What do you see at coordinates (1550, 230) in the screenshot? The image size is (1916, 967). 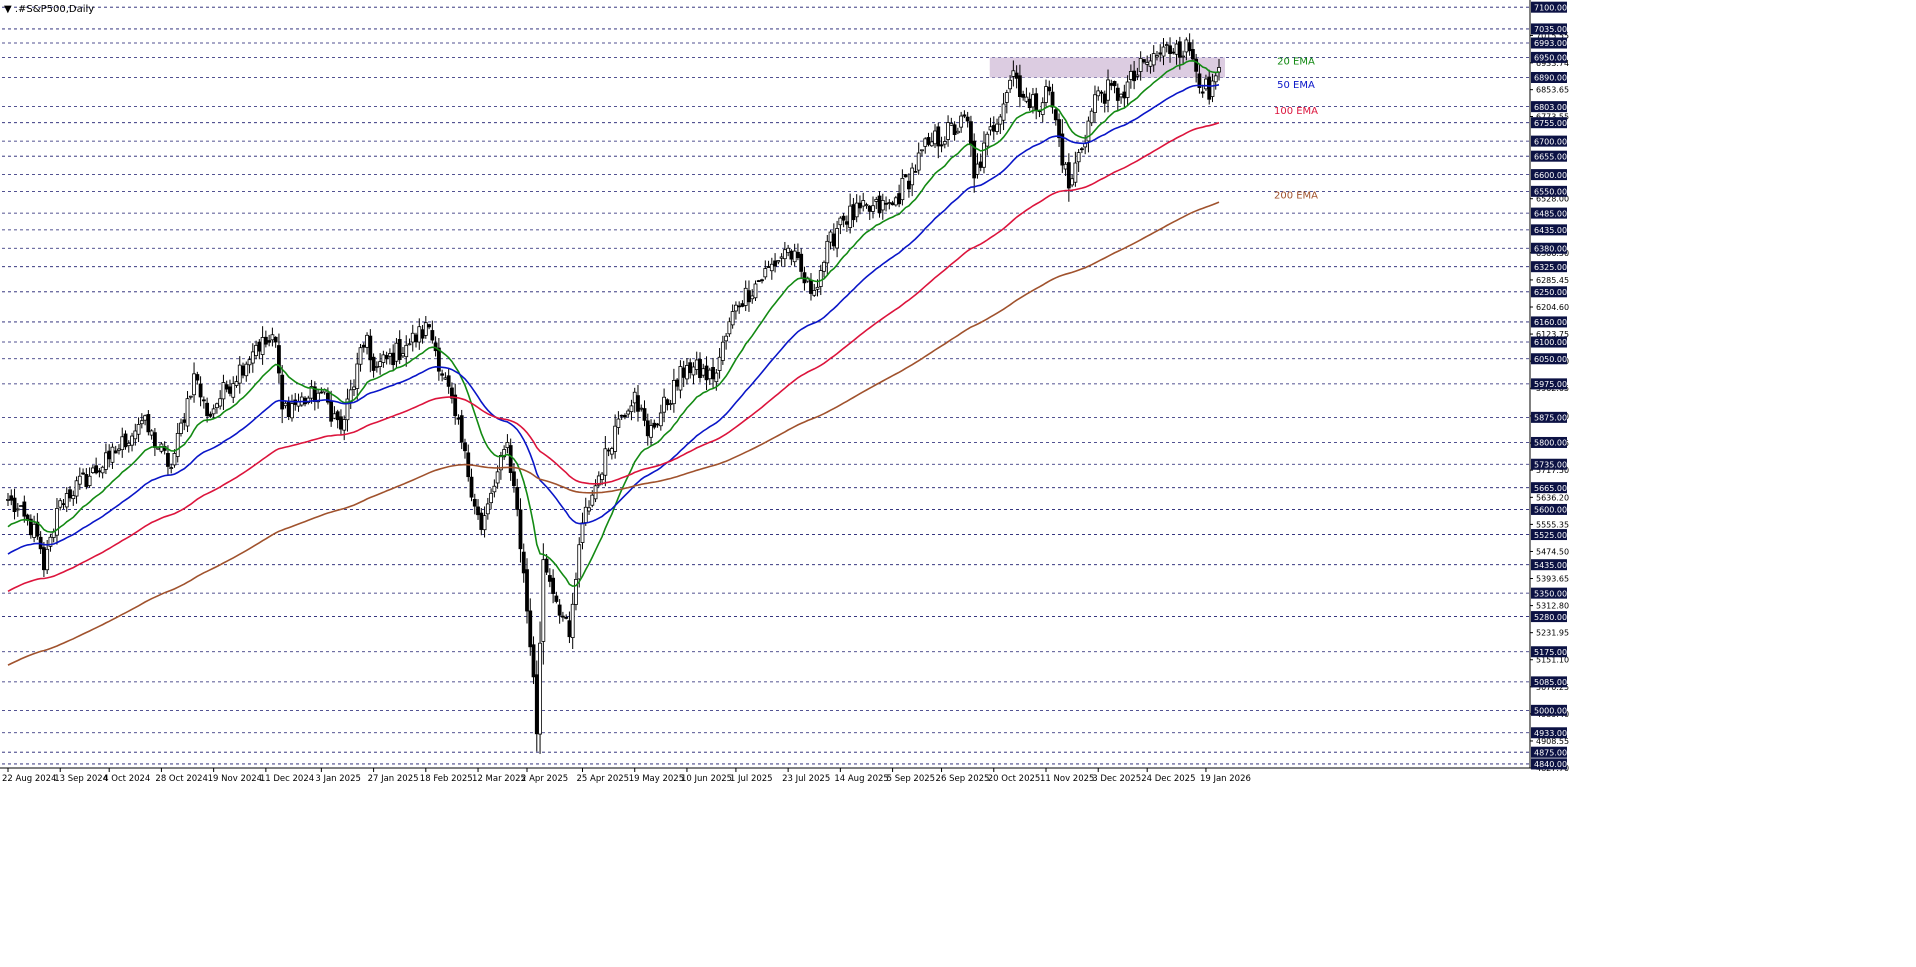 I see `price-level-label: 6435.00` at bounding box center [1550, 230].